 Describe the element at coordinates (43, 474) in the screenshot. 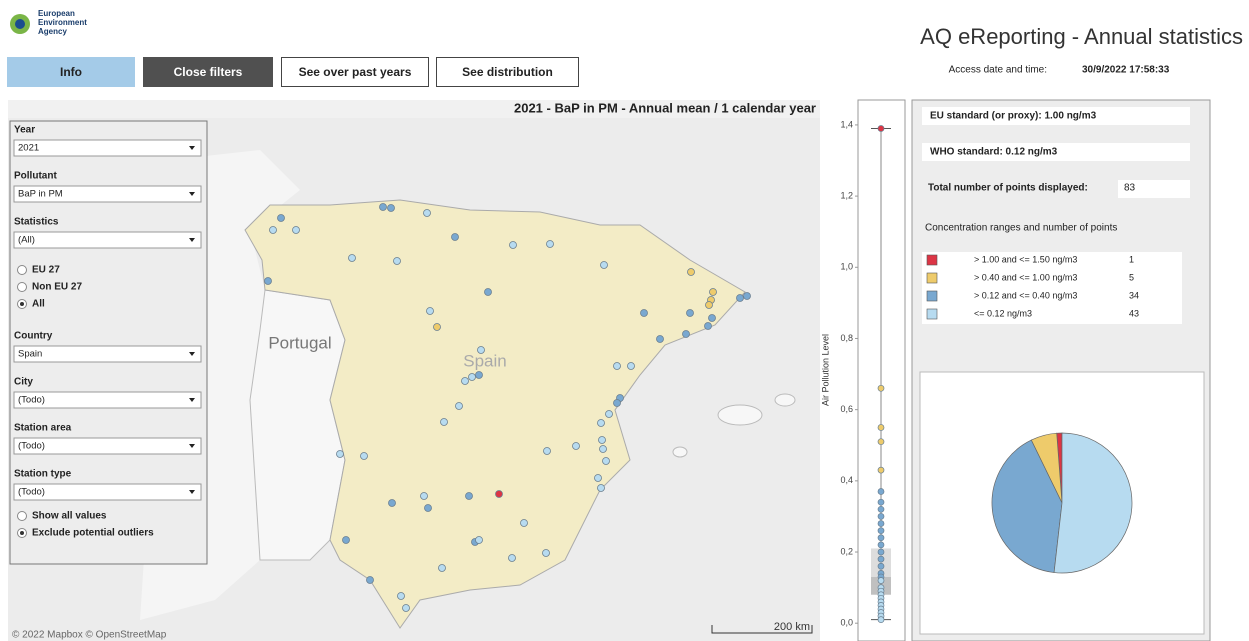

I see `filter-label: Station type` at that location.